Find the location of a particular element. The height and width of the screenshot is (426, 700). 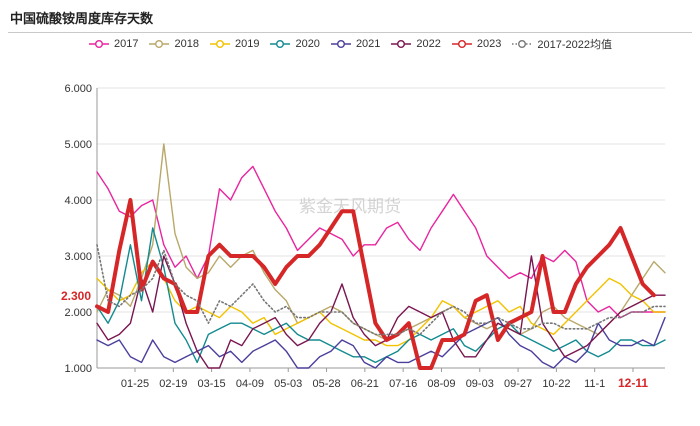

legend-label: 2019 is located at coordinates (247, 44).